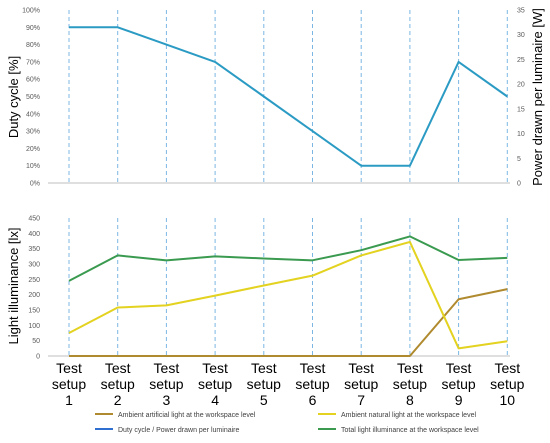 This screenshot has height=443, width=550. What do you see at coordinates (34, 265) in the screenshot?
I see `y-tick-label: 300` at bounding box center [34, 265].